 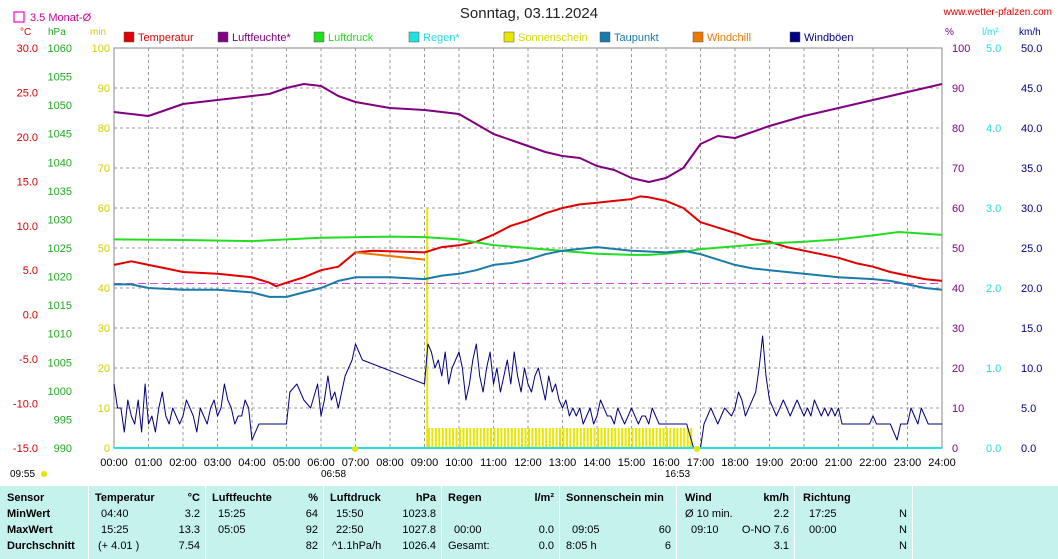 What do you see at coordinates (252, 463) in the screenshot?
I see `x-tick-label: 04:00` at bounding box center [252, 463].